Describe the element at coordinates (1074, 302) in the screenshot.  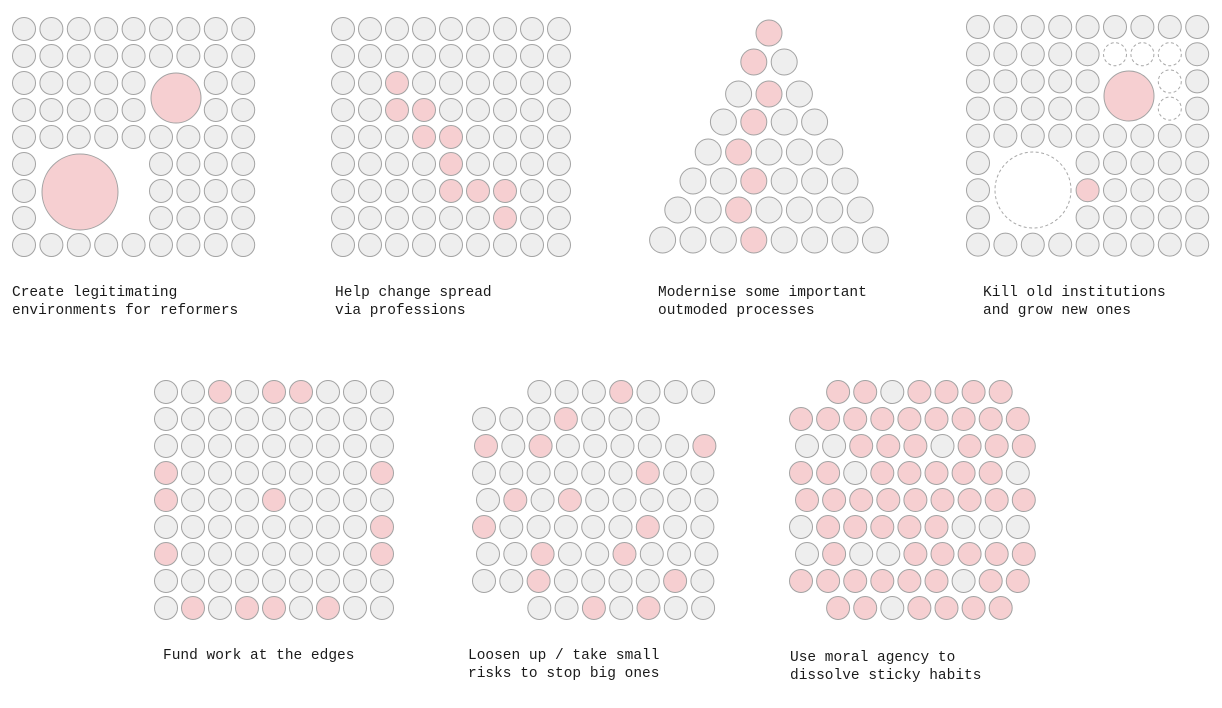
I see `caption-kill-old-institutions: Kill old institutions and grow new ones` at that location.